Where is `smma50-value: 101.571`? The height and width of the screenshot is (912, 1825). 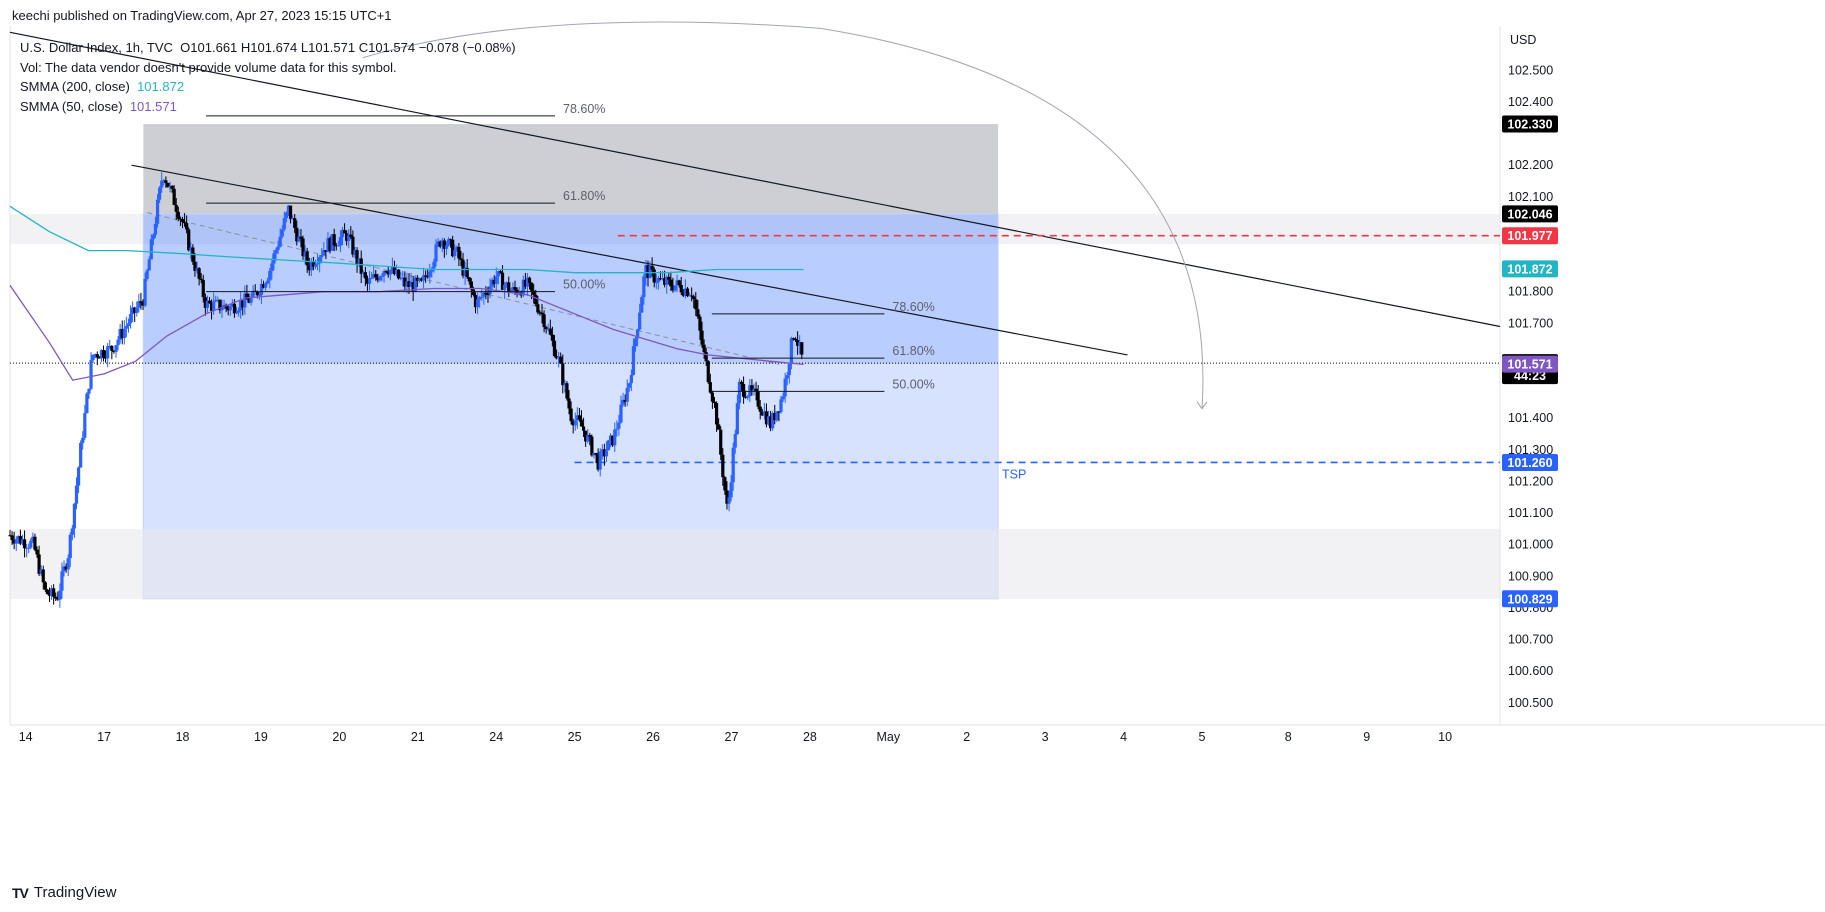 smma50-value: 101.571 is located at coordinates (153, 106).